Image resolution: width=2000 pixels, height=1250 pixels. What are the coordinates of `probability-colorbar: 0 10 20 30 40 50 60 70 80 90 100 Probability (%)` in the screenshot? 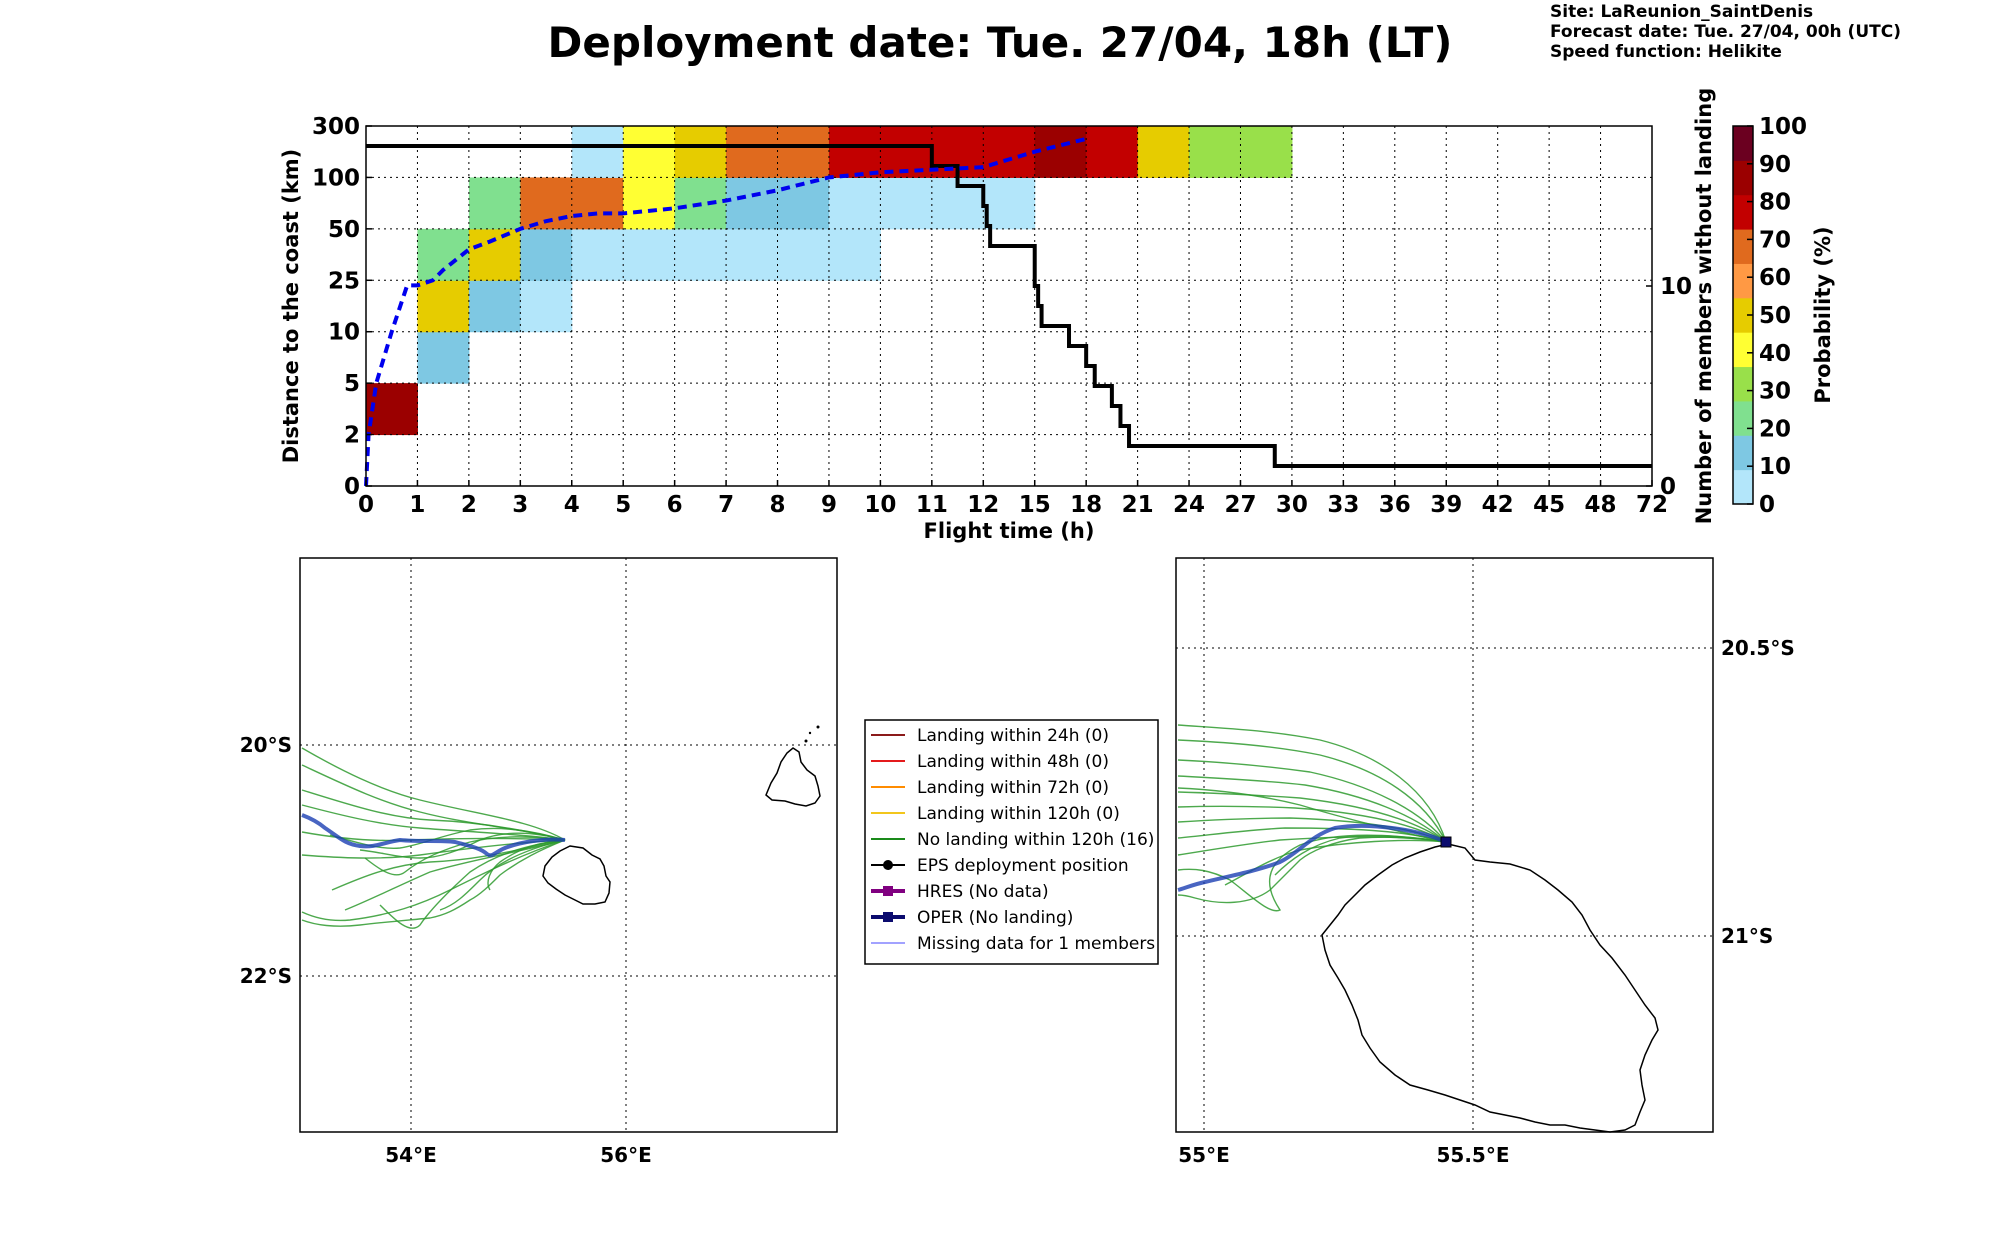 It's located at (1783, 316).